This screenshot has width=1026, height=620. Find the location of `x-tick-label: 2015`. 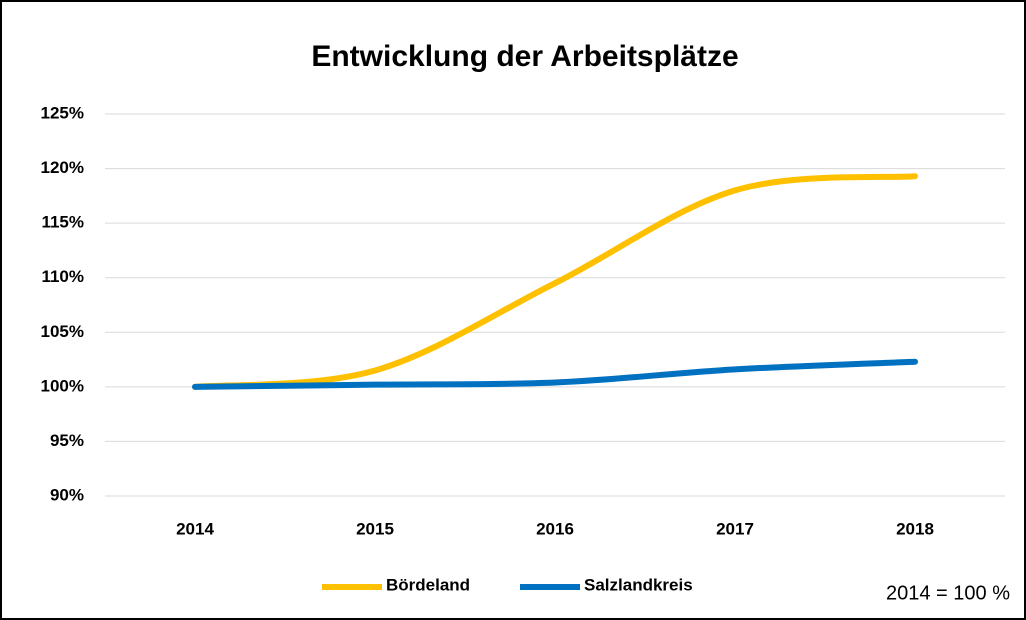

x-tick-label: 2015 is located at coordinates (375, 528).